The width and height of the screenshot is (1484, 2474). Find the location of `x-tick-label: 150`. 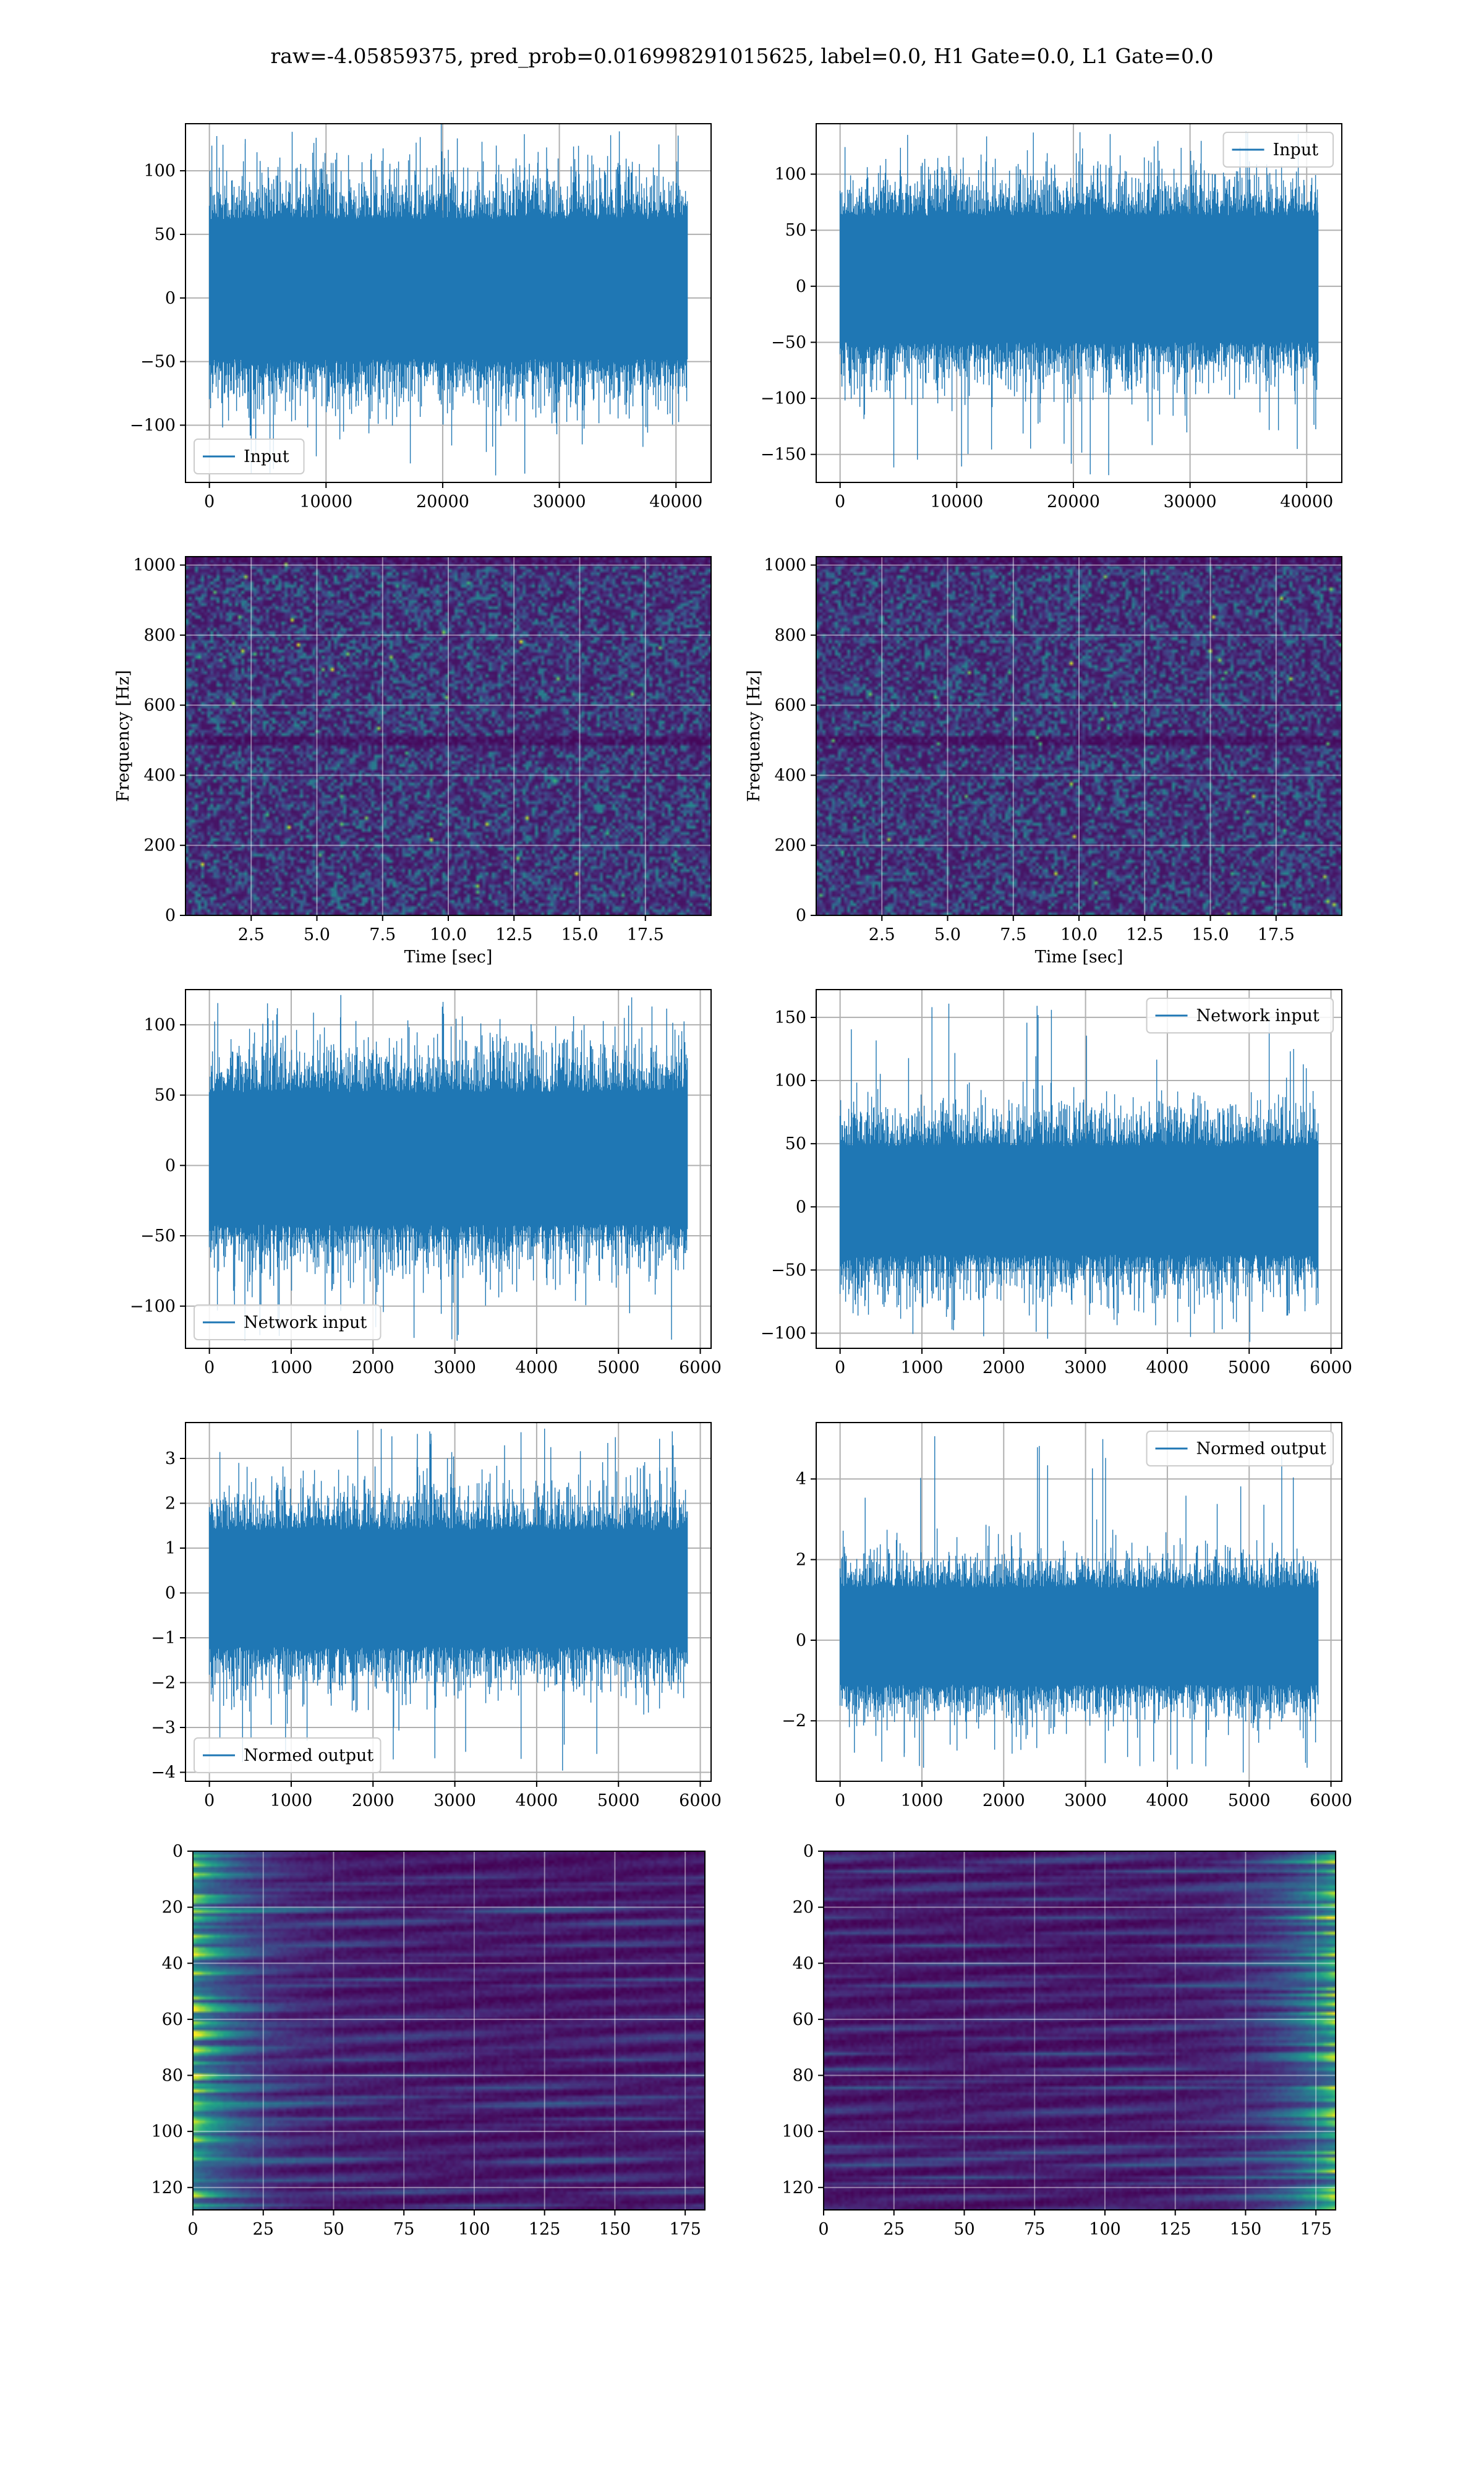

x-tick-label: 150 is located at coordinates (1246, 2229).